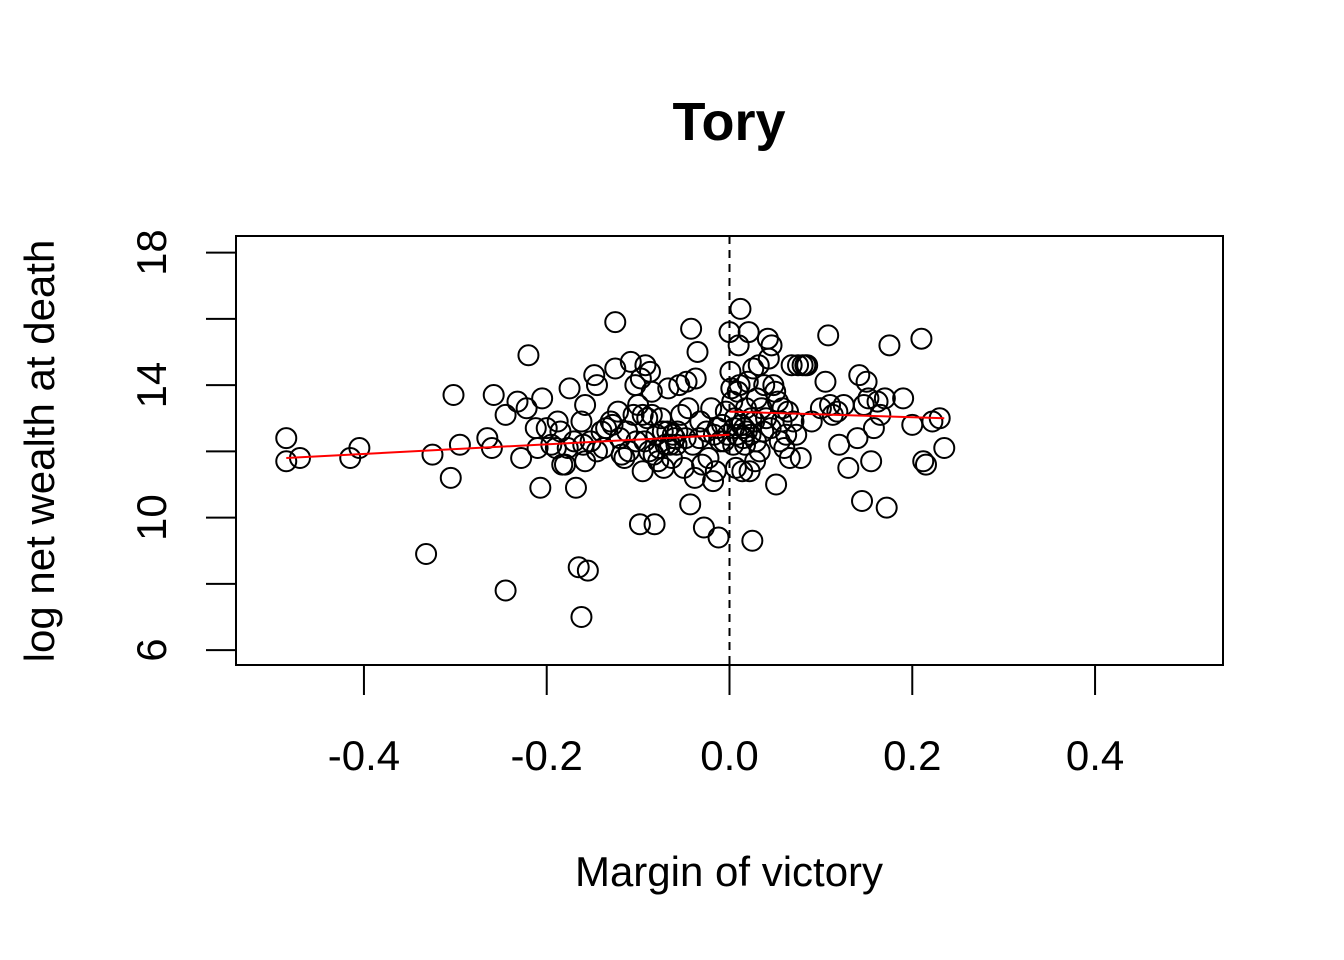 The image size is (1344, 960). I want to click on fit-line-left, so click(508, 446).